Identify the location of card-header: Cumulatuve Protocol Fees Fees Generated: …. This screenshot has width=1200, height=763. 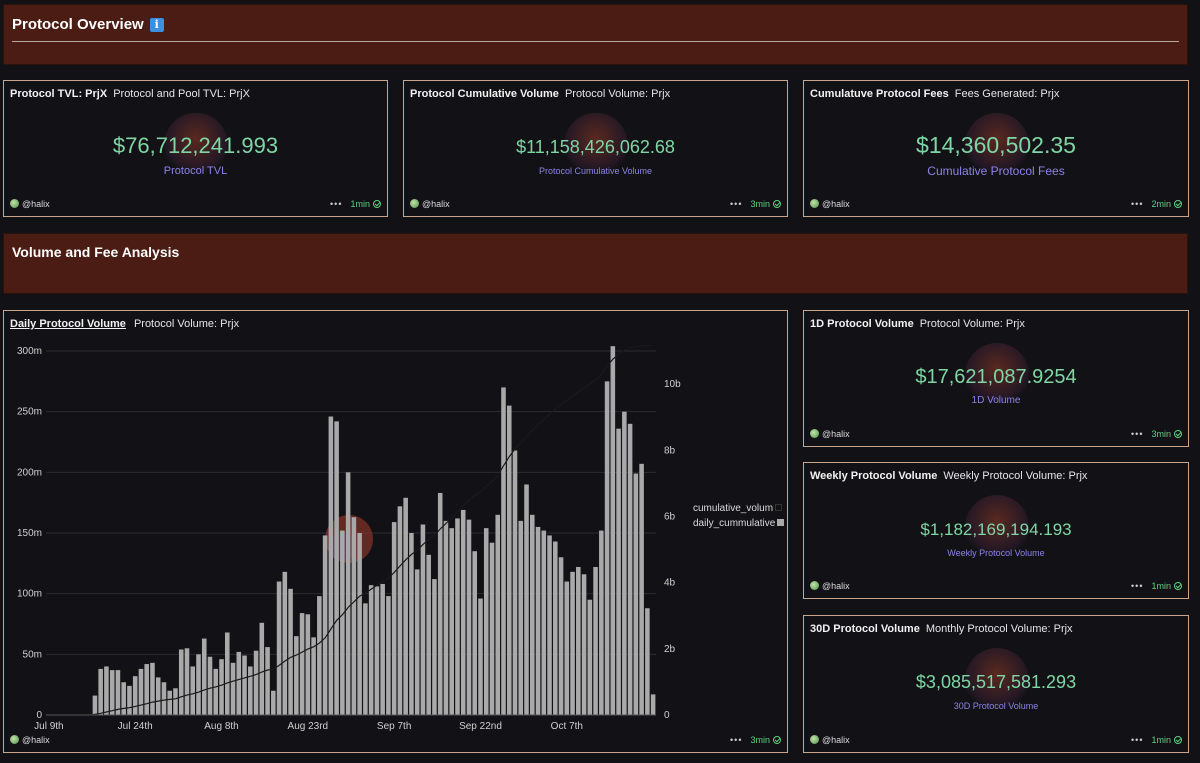
(934, 94).